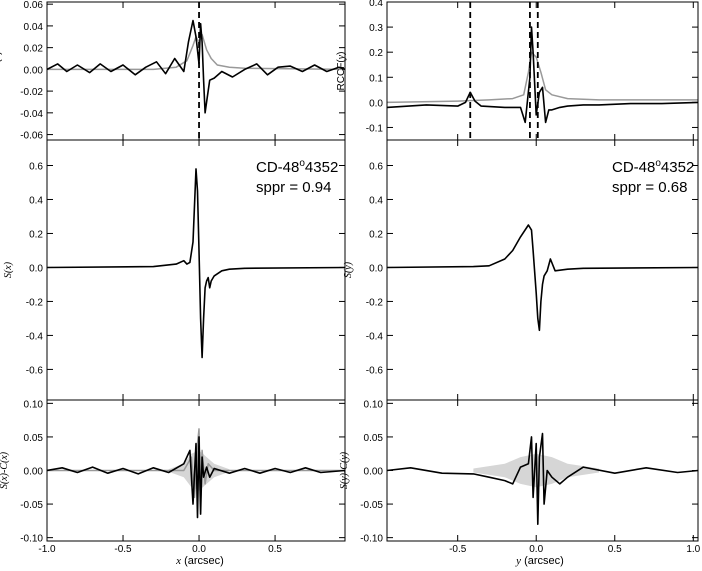 Image resolution: width=702 pixels, height=571 pixels. Describe the element at coordinates (649, 187) in the screenshot. I see `sppr-right: sppr = 0.68` at that location.